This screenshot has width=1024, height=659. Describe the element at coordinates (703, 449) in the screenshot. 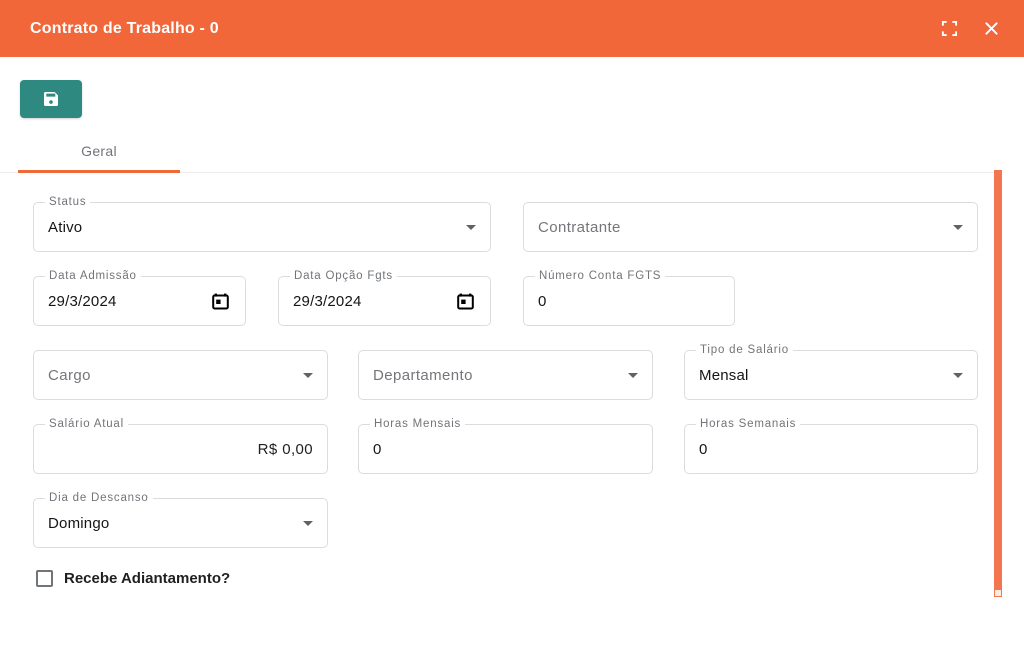

I see `horas-semanais-value: 0` at that location.